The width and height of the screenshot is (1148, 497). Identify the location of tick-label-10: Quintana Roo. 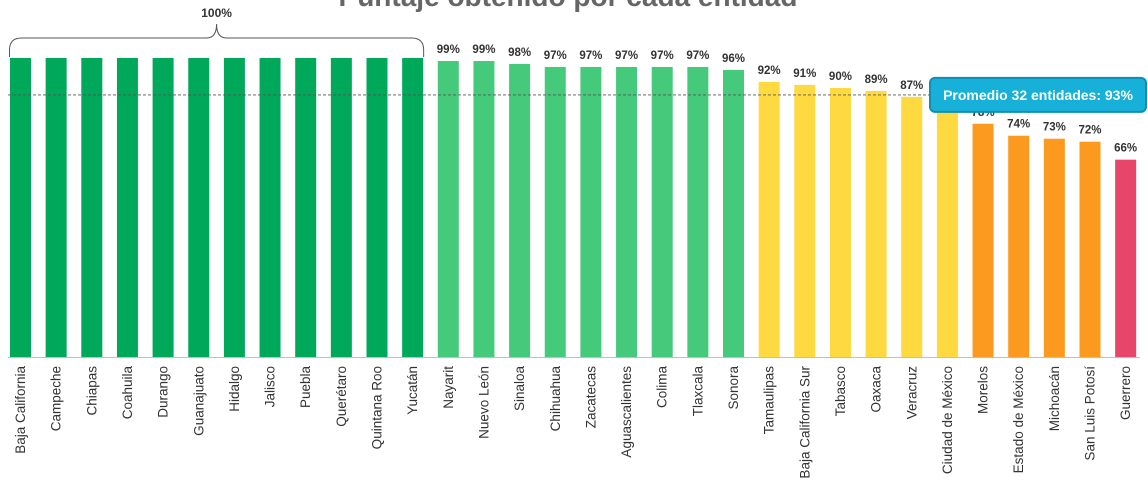
(377, 407).